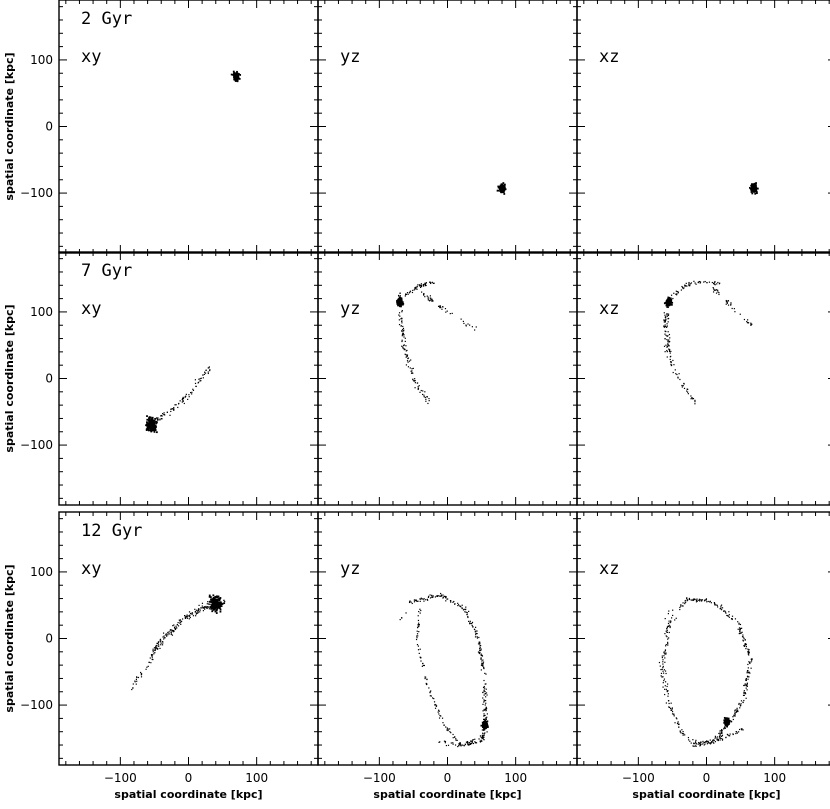  I want to click on projection-label: xy, so click(91, 57).